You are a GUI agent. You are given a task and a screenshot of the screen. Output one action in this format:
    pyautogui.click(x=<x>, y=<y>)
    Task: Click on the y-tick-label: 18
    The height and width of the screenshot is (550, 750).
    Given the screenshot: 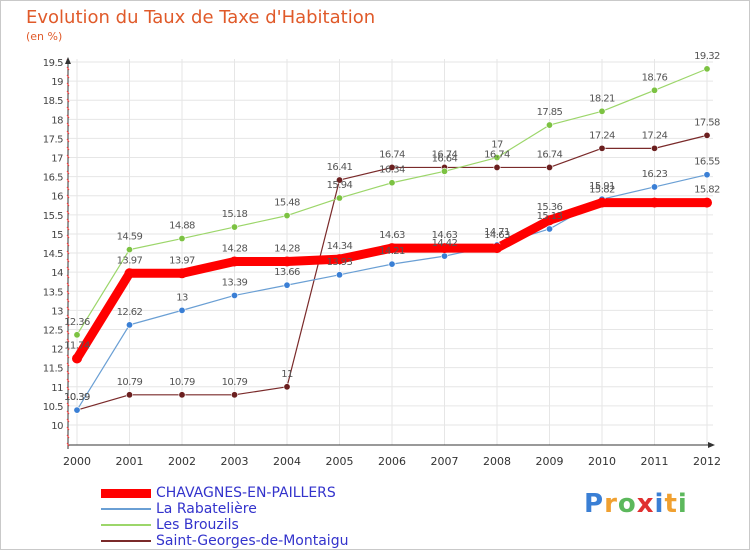 What is the action you would take?
    pyautogui.click(x=57, y=120)
    